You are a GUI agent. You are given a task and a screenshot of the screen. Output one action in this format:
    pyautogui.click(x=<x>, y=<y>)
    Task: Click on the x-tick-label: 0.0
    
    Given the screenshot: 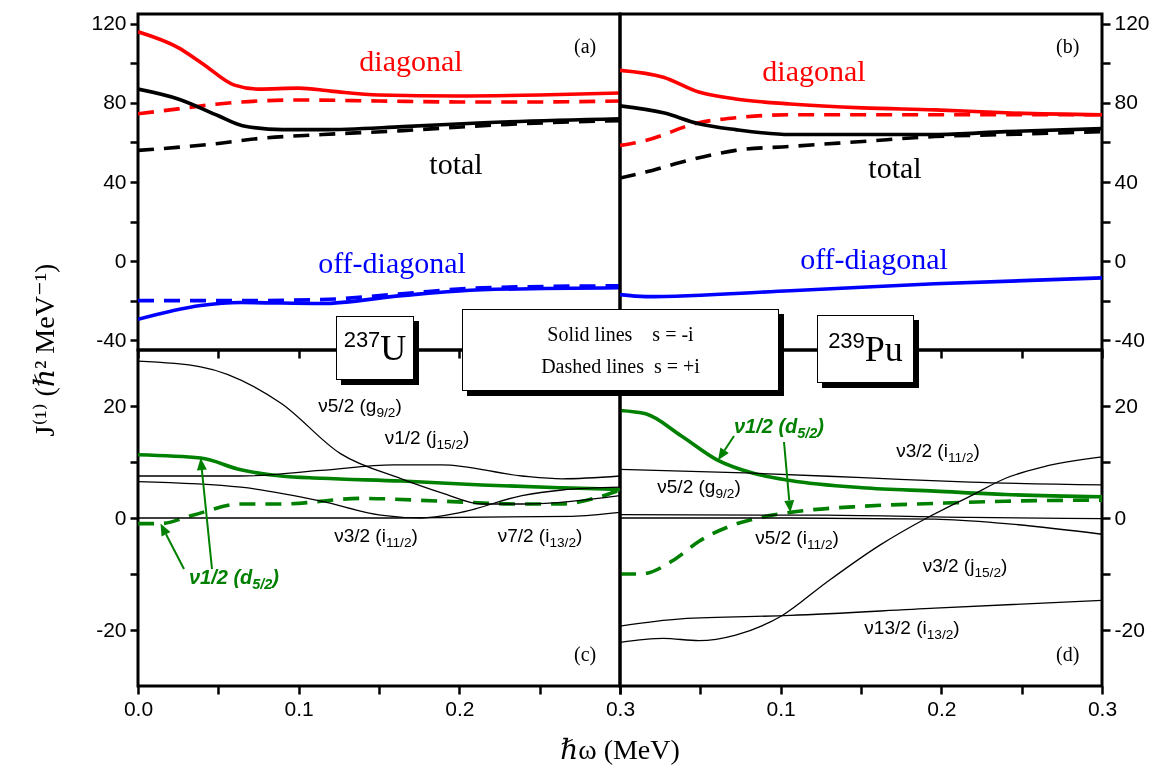 What is the action you would take?
    pyautogui.click(x=138, y=708)
    